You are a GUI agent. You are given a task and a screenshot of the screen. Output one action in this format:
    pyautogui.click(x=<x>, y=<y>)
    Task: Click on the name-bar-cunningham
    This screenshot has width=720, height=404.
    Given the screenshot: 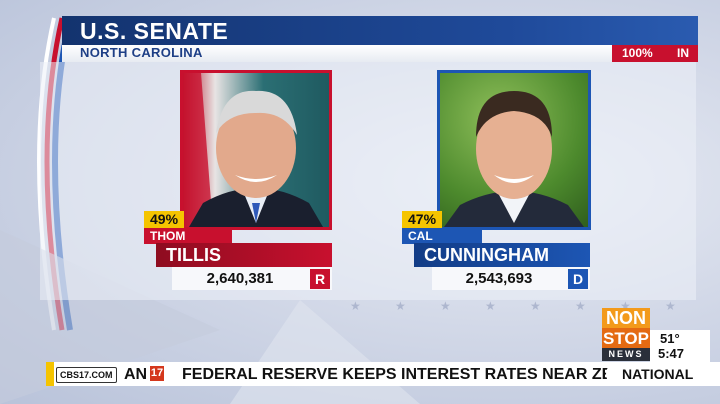 What is the action you would take?
    pyautogui.click(x=502, y=255)
    